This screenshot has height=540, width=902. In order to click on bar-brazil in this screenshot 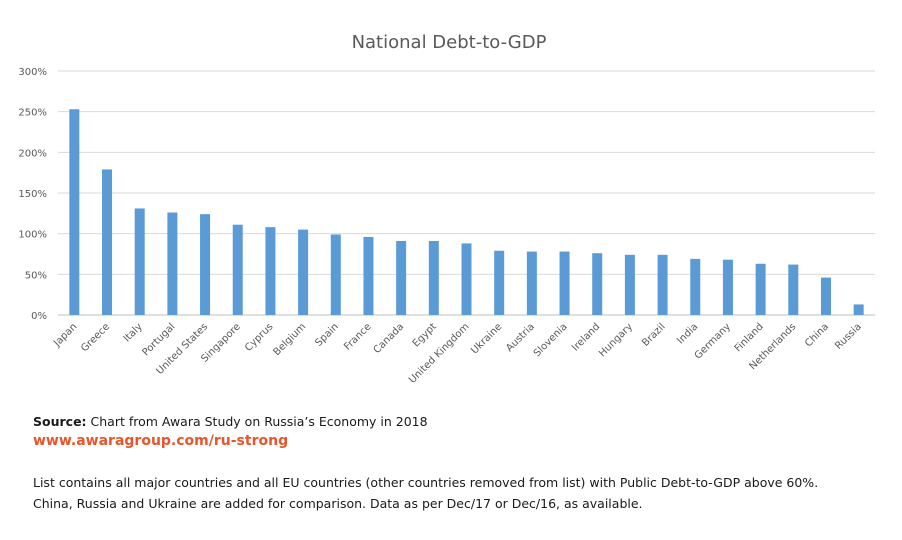, I will do `click(662, 284)`.